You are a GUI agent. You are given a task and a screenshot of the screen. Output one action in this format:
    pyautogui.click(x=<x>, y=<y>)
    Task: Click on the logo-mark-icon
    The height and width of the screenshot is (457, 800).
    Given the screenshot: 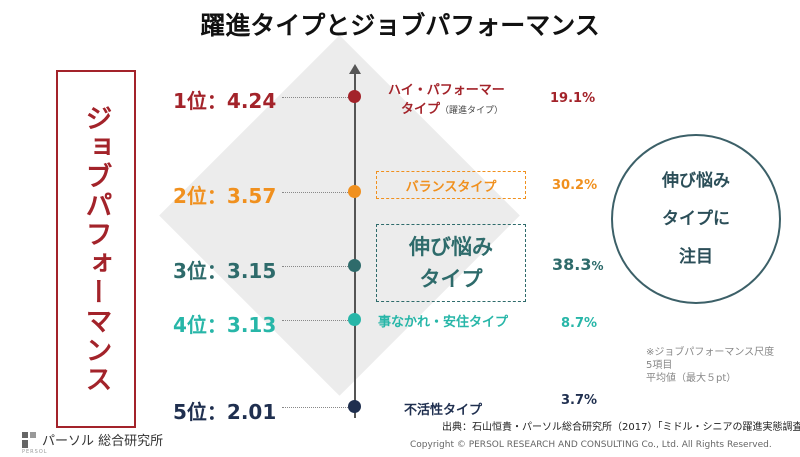 What is the action you would take?
    pyautogui.click(x=29, y=439)
    